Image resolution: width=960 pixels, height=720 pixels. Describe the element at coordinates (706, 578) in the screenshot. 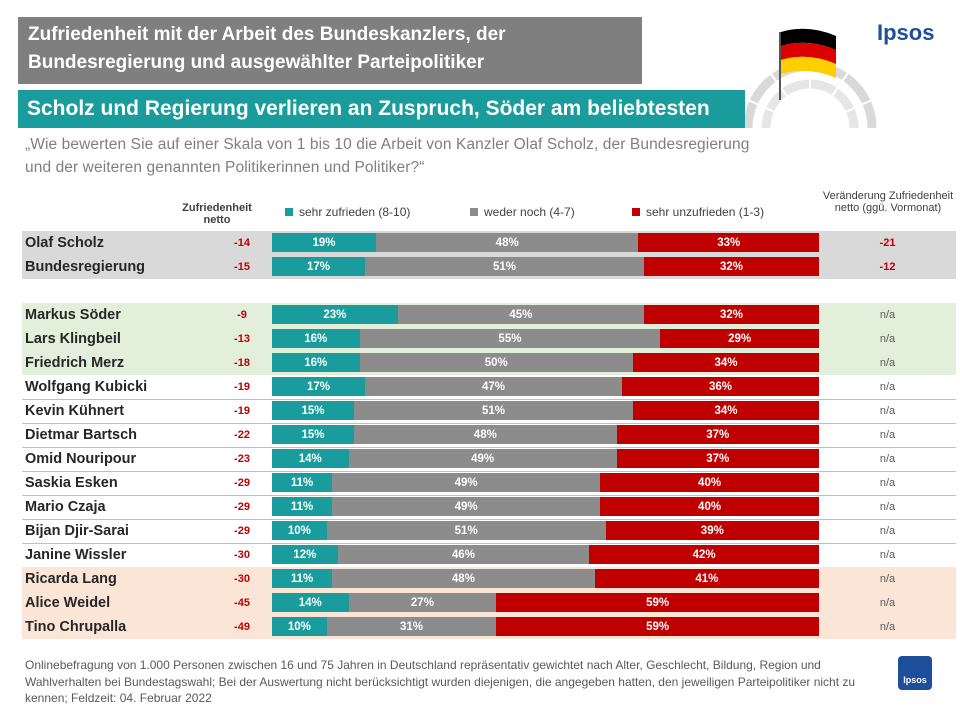

I see `bar-segment: 41%` at that location.